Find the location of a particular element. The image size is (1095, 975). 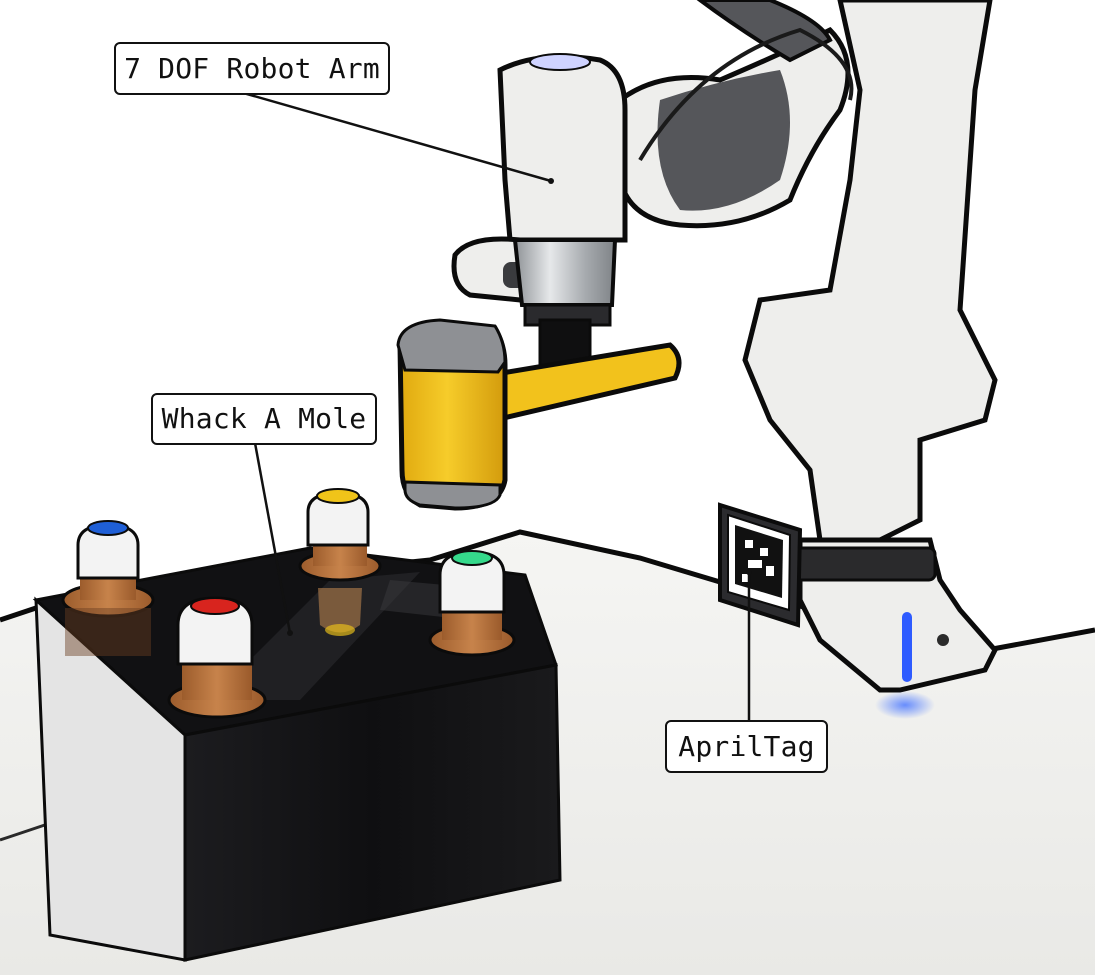

mole-blue is located at coordinates (108, 588).